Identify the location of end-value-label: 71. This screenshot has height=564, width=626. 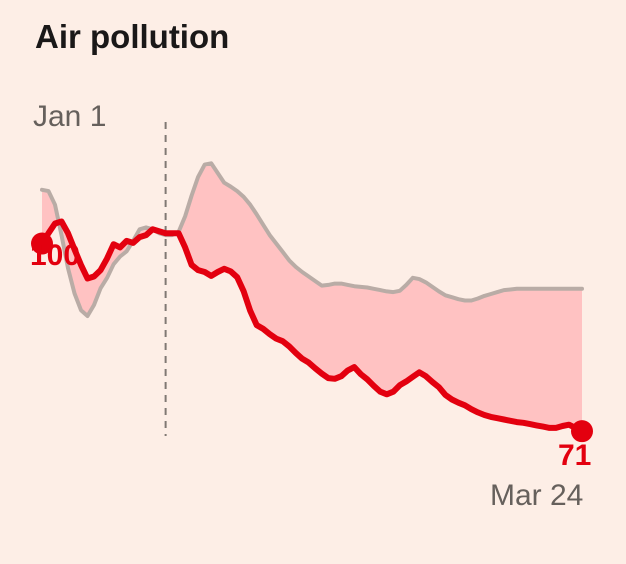
(574, 455).